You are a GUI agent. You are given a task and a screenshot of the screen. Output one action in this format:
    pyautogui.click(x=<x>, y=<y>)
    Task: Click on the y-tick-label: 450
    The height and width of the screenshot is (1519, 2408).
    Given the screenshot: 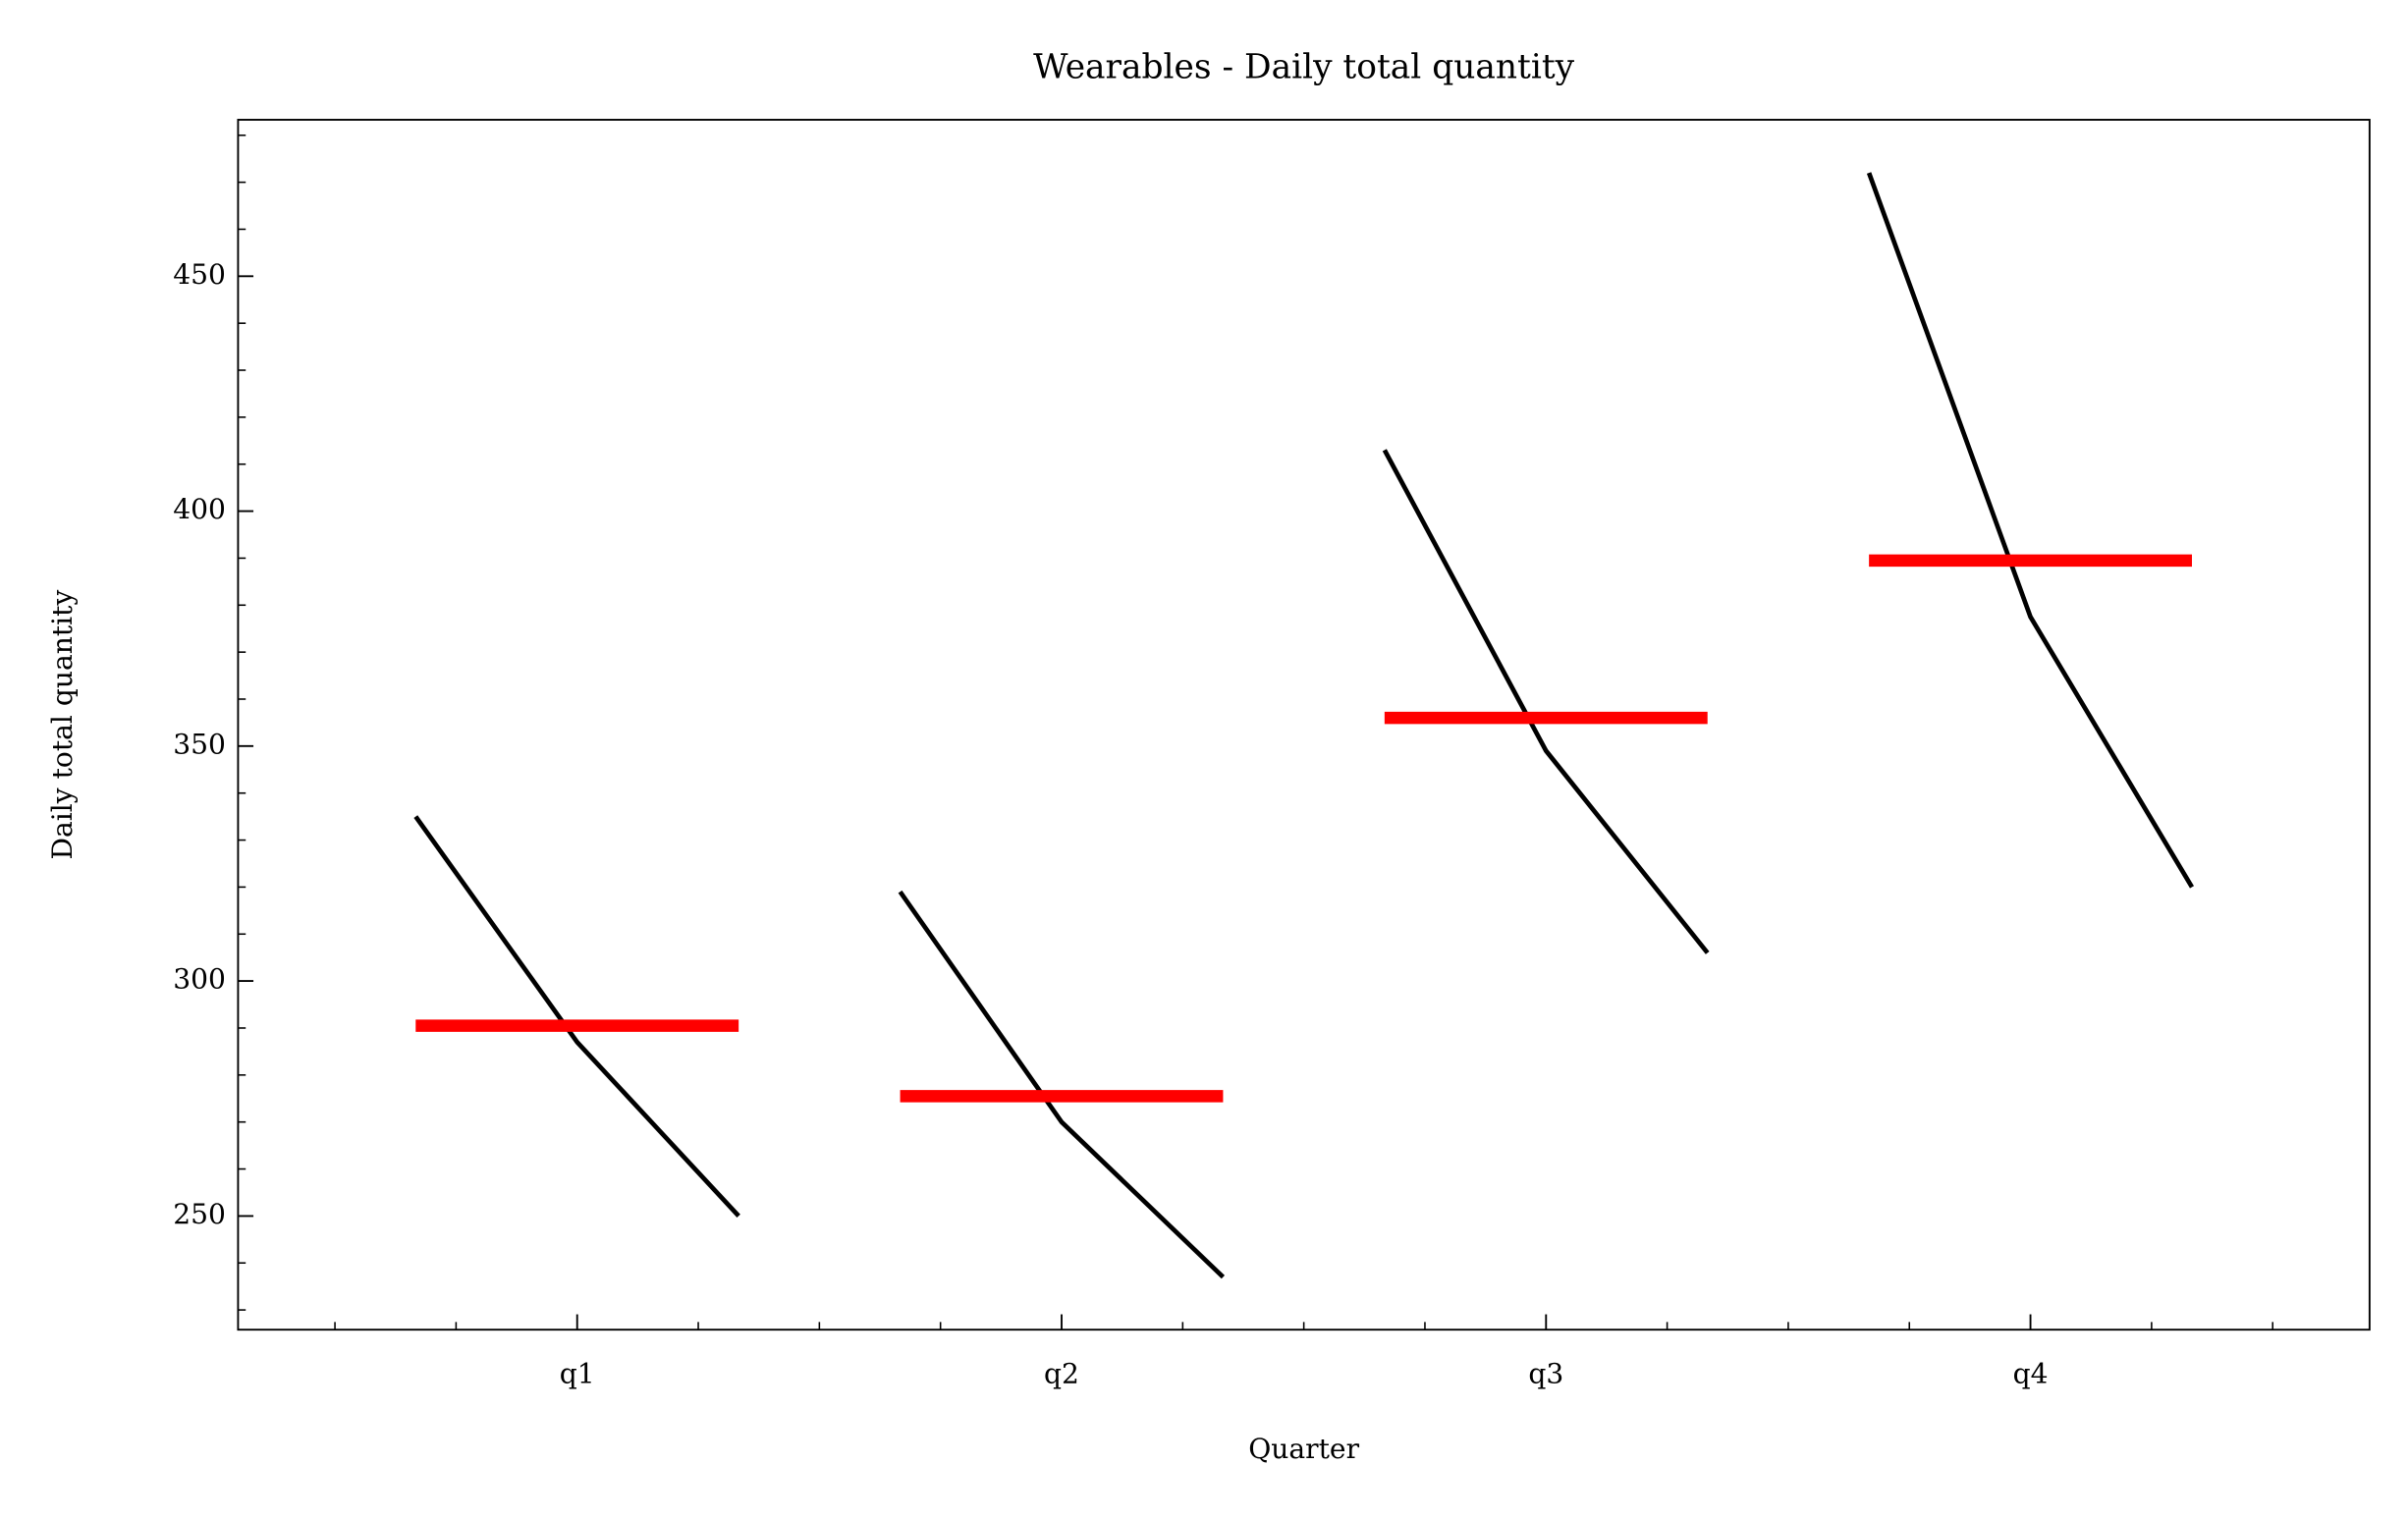 What is the action you would take?
    pyautogui.click(x=200, y=274)
    